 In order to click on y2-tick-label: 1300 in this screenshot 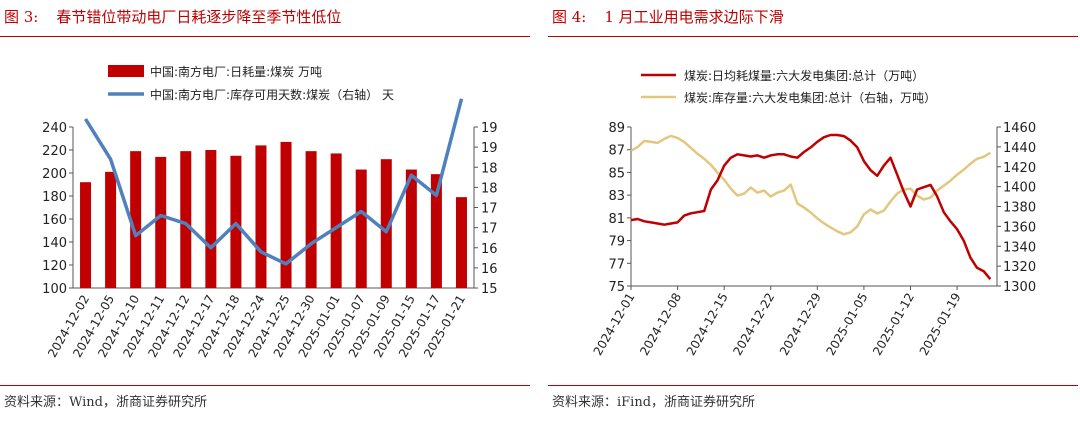, I will do `click(1019, 287)`.